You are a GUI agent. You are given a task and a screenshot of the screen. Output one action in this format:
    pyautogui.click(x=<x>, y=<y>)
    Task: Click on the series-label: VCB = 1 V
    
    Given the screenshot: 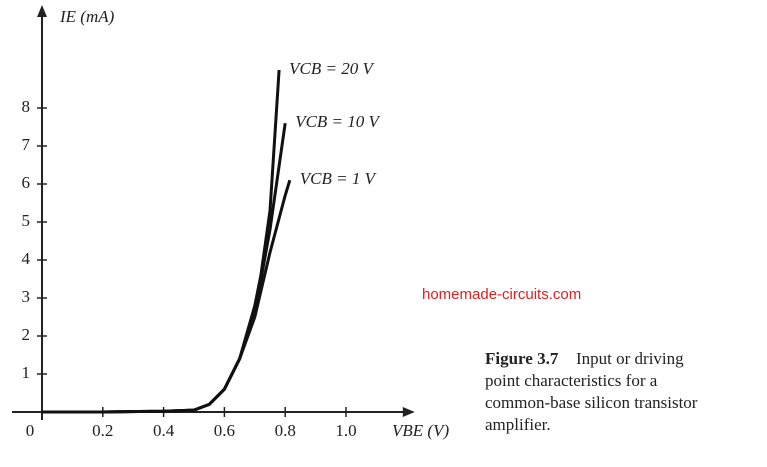 What is the action you would take?
    pyautogui.click(x=339, y=178)
    